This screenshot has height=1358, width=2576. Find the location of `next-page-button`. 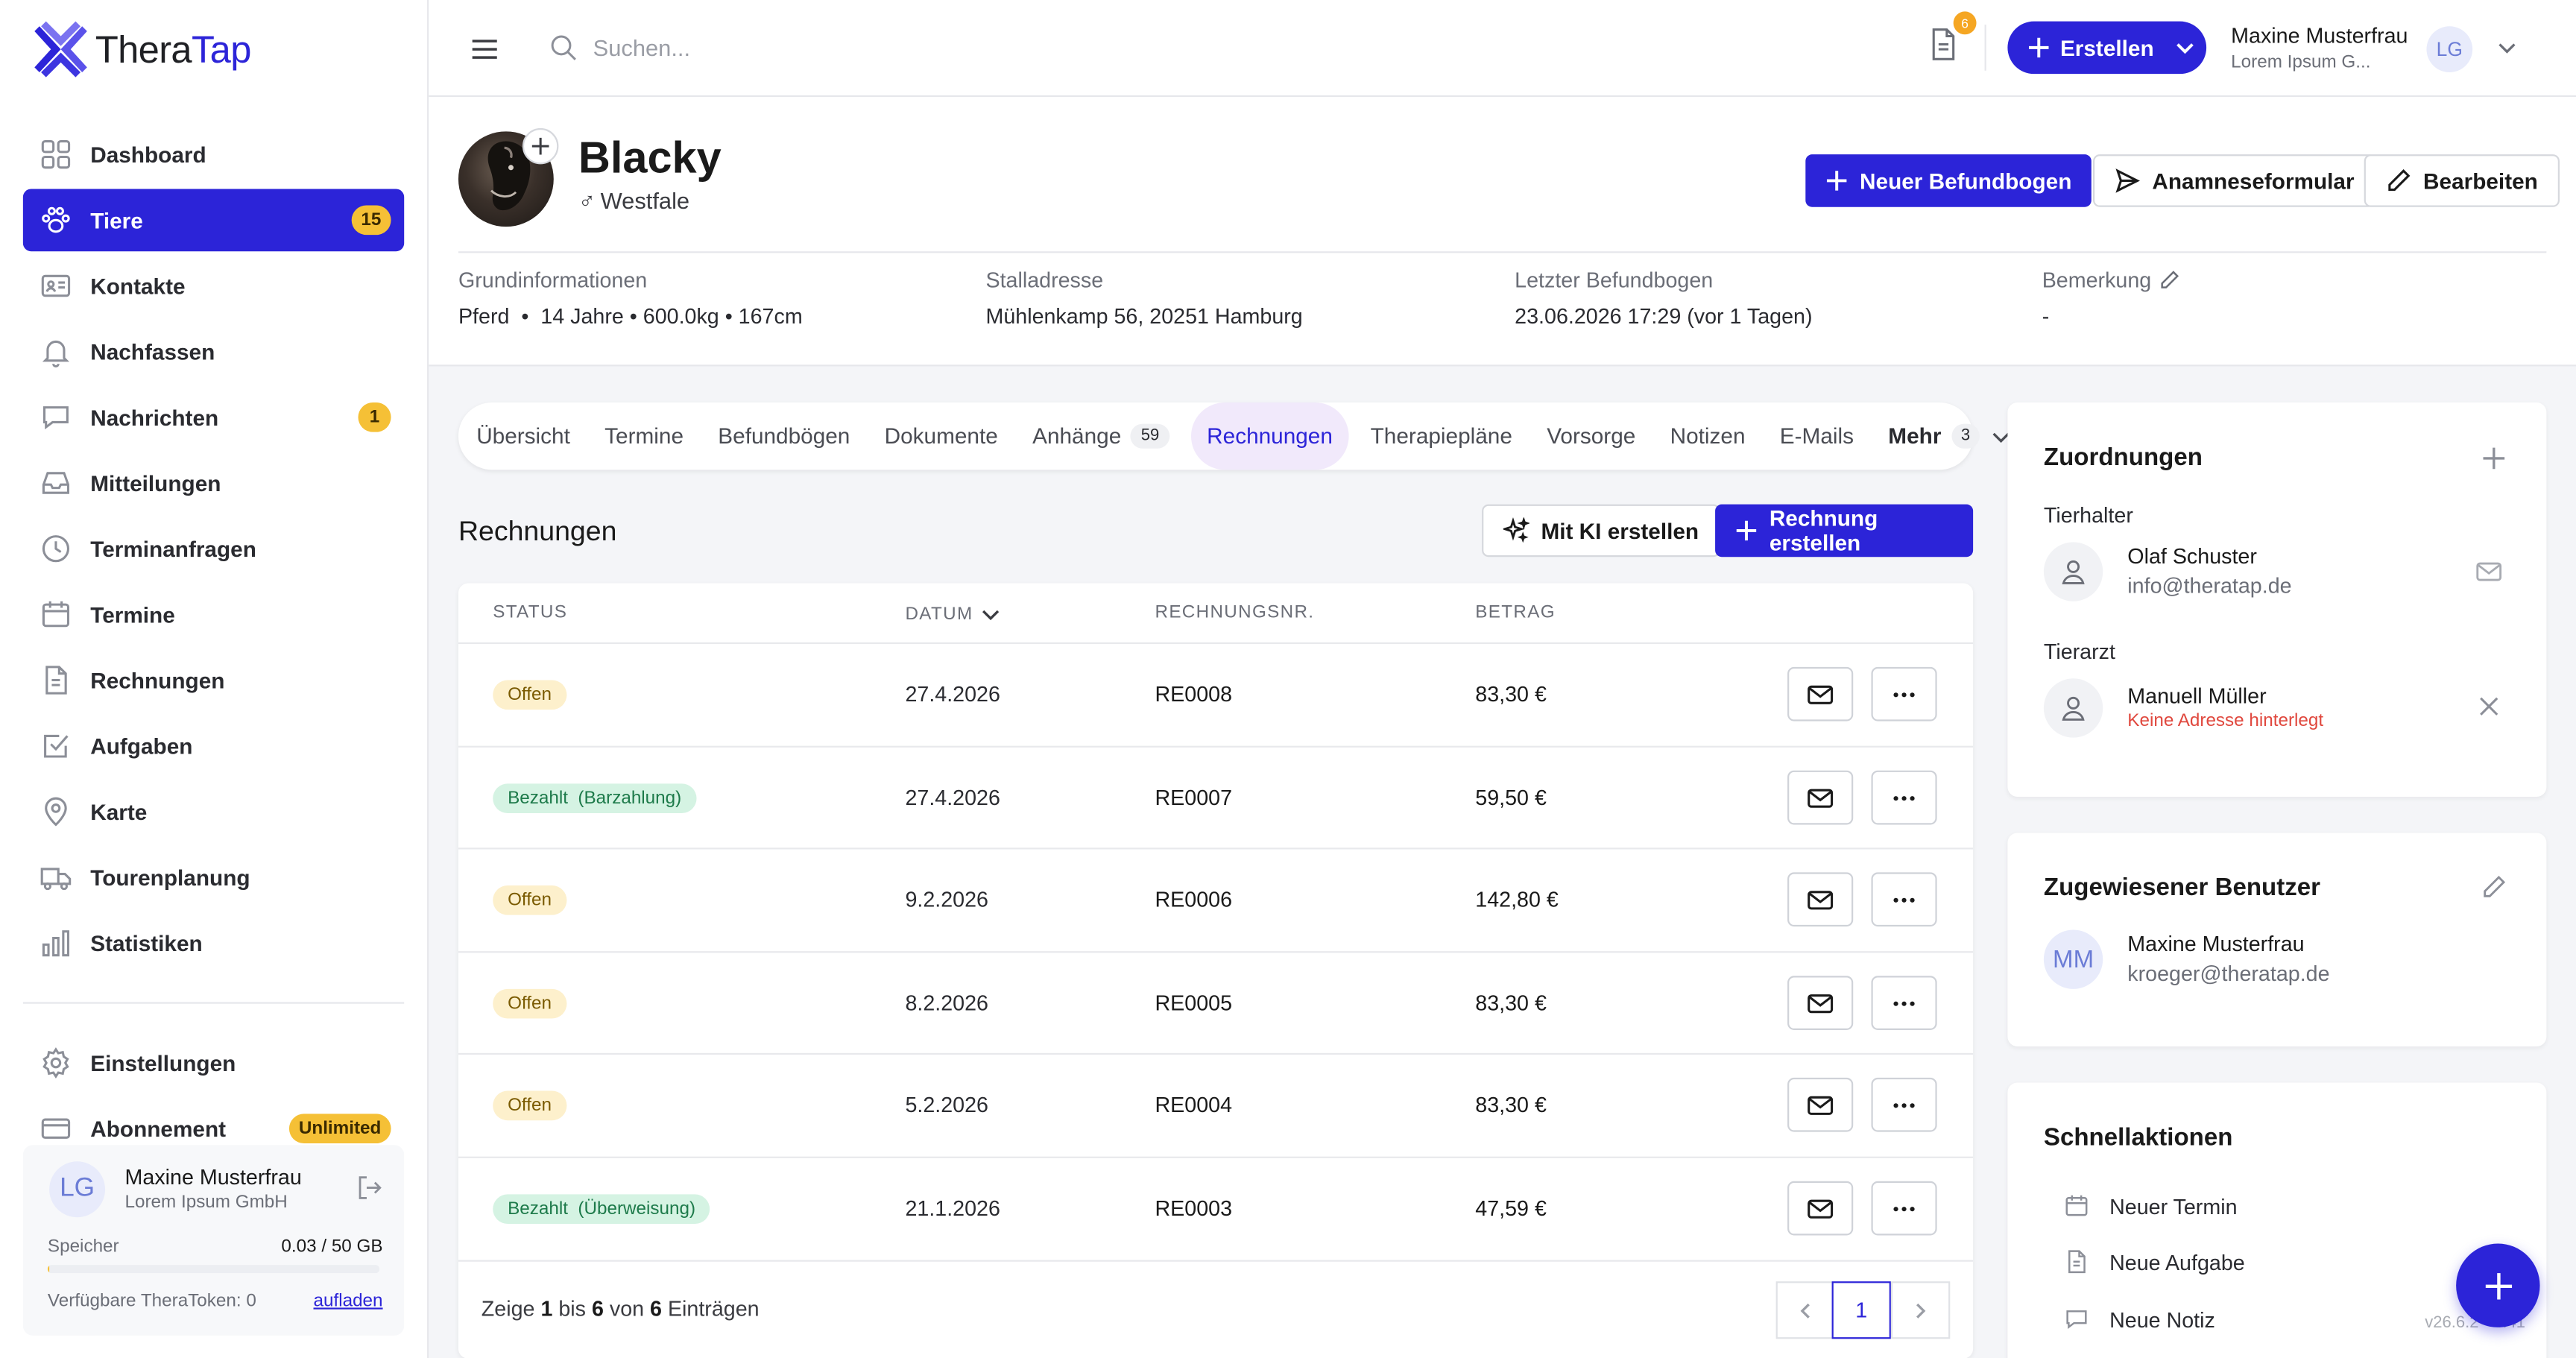

next-page-button is located at coordinates (1921, 1310).